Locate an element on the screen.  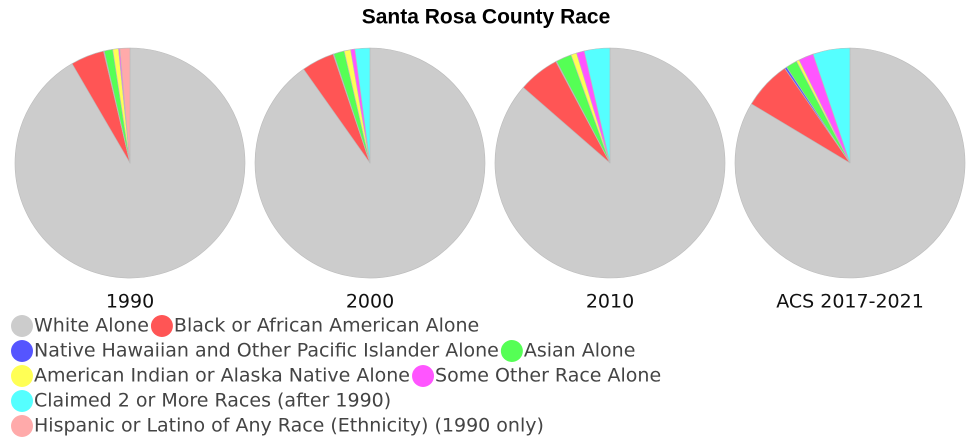
pie-label: 2010 is located at coordinates (610, 302).